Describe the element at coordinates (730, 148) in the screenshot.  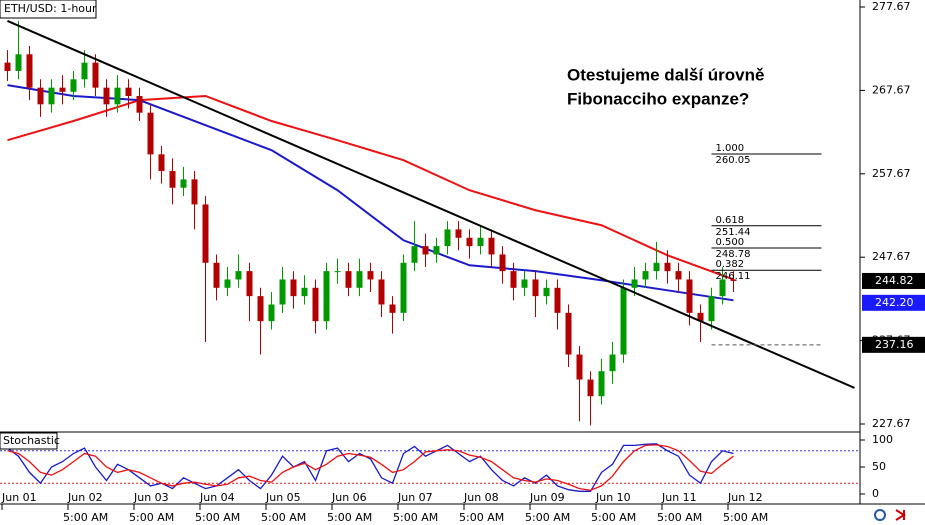
I see `fib-ratio: 1.000` at that location.